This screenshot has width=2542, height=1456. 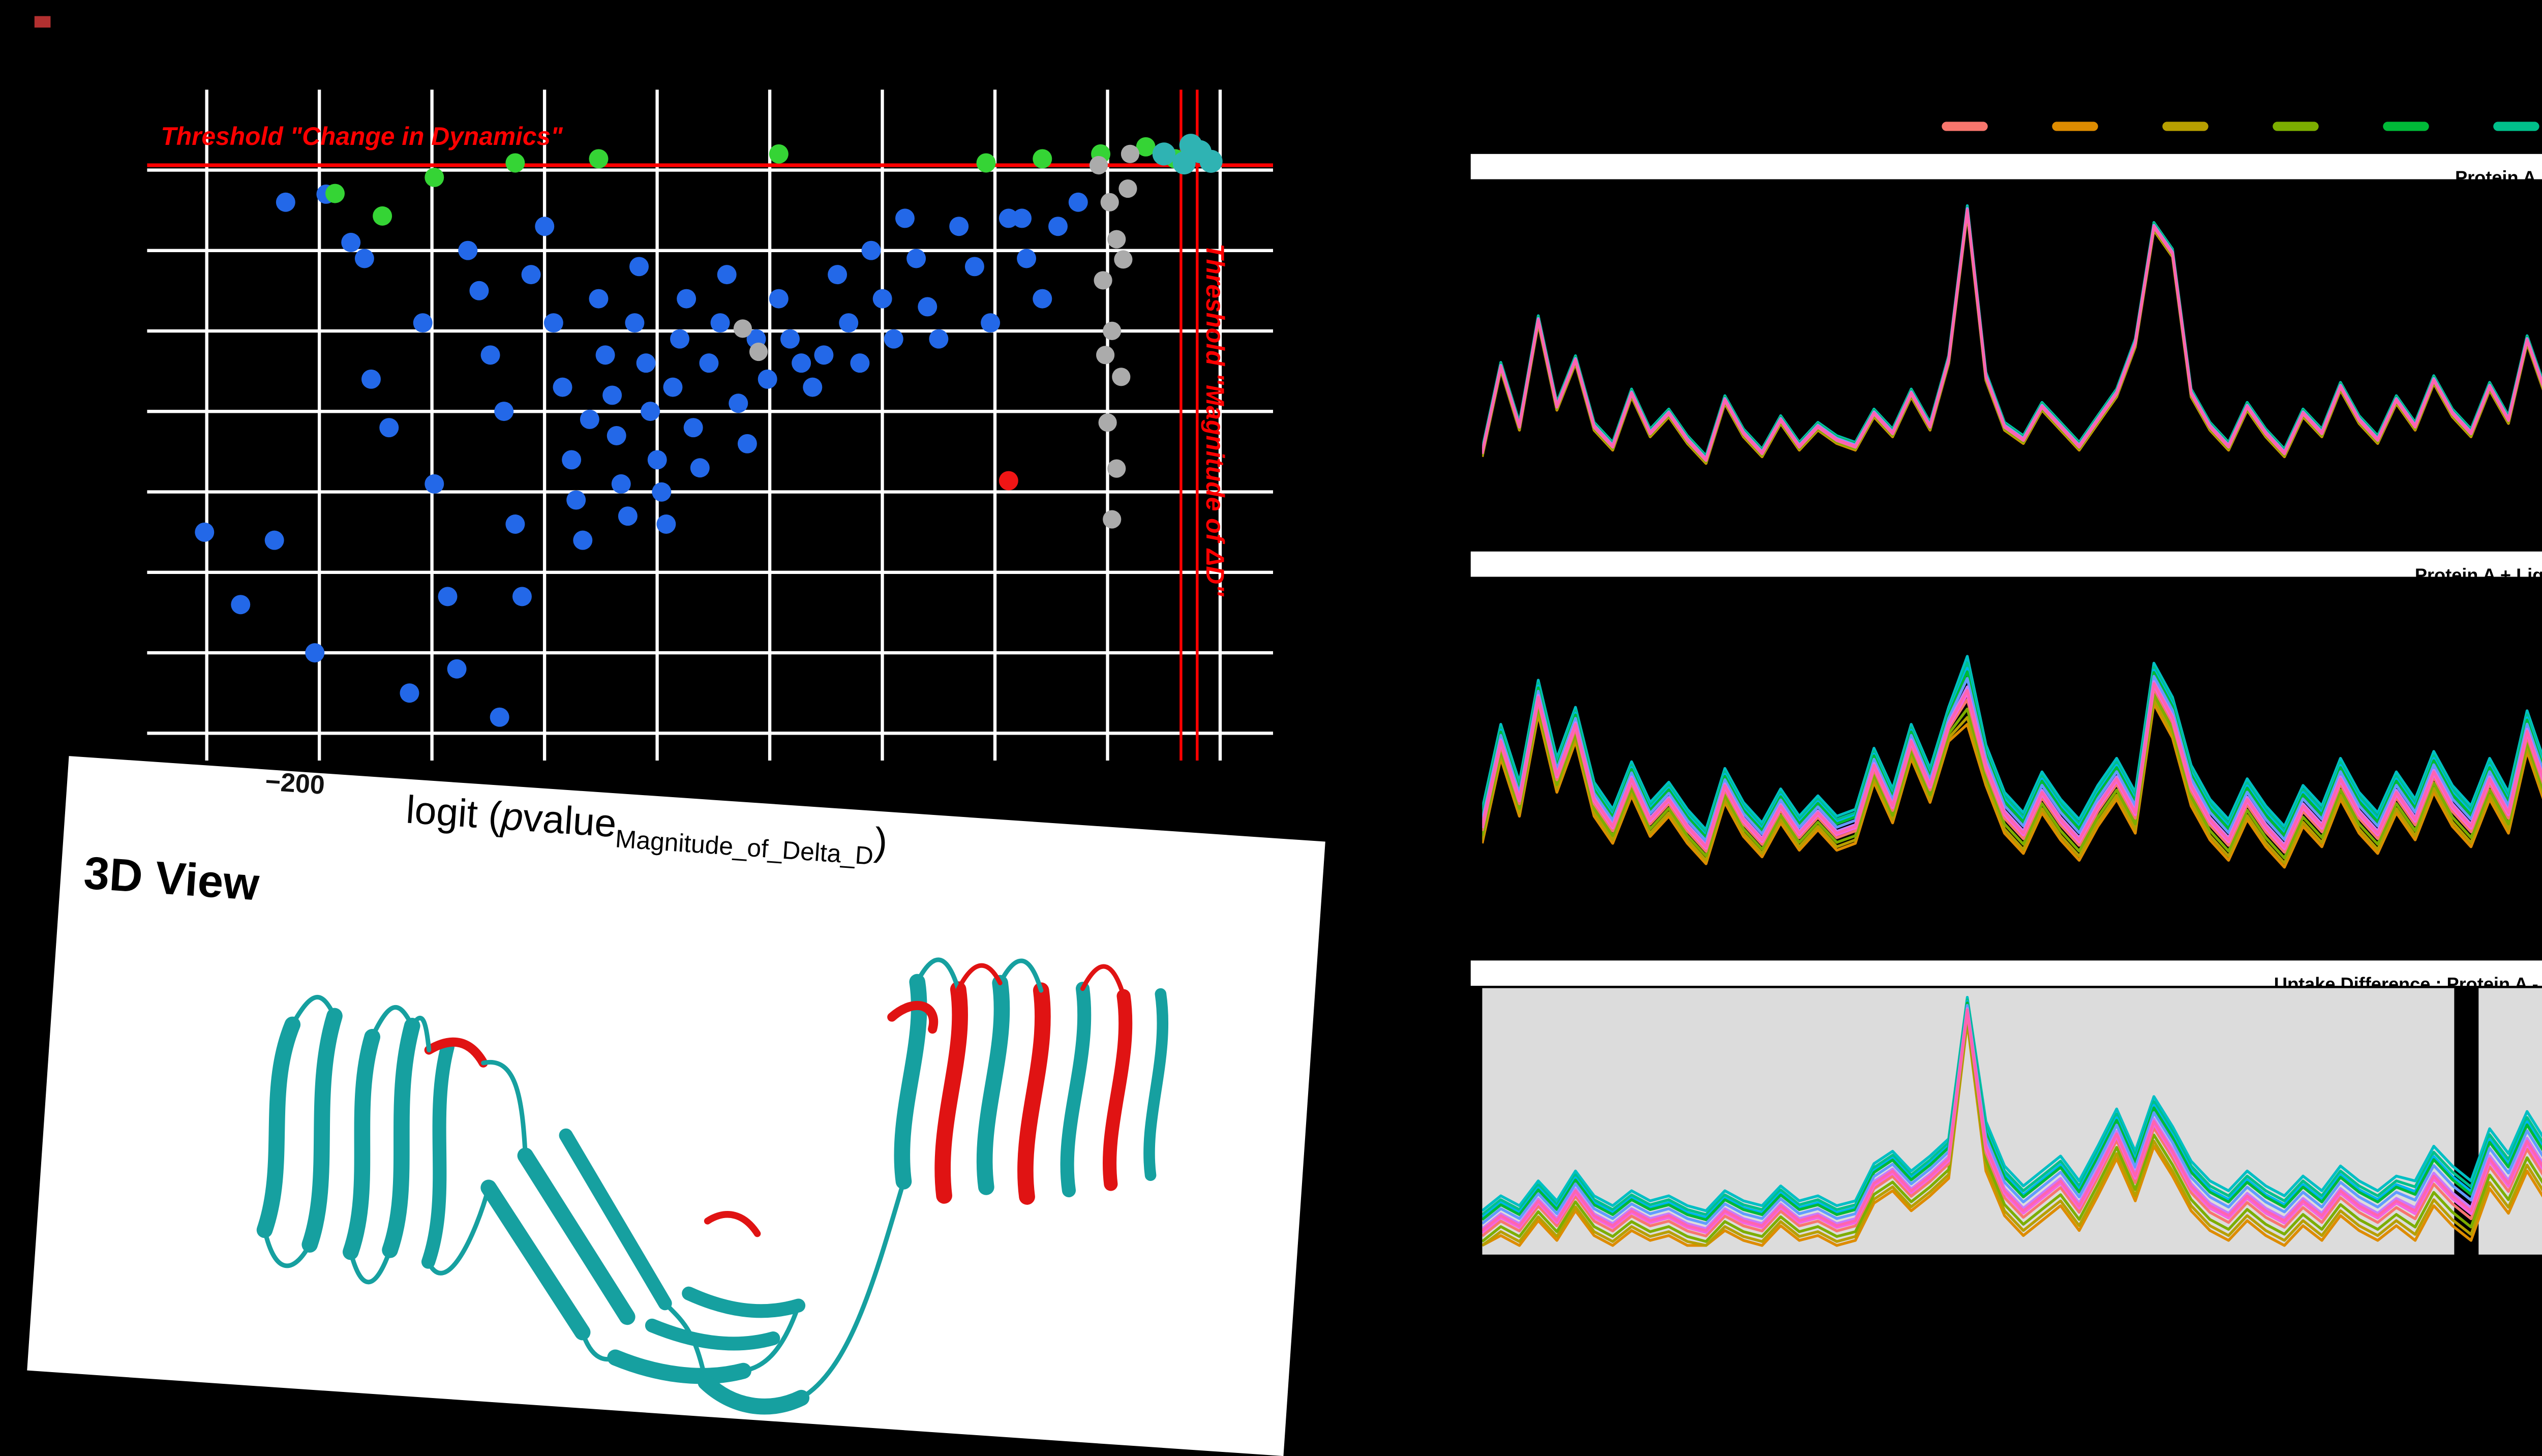 I want to click on uptake-chart-protein-a, so click(x=2012, y=360).